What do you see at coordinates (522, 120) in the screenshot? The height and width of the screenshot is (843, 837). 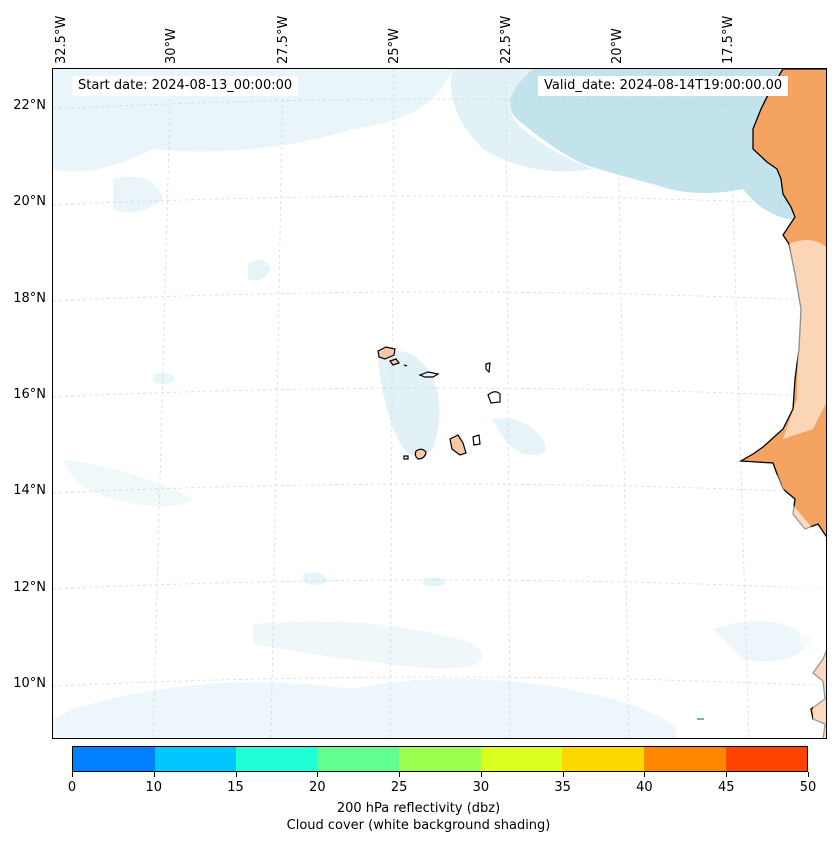 I see `cloud-northeast-fringe` at bounding box center [522, 120].